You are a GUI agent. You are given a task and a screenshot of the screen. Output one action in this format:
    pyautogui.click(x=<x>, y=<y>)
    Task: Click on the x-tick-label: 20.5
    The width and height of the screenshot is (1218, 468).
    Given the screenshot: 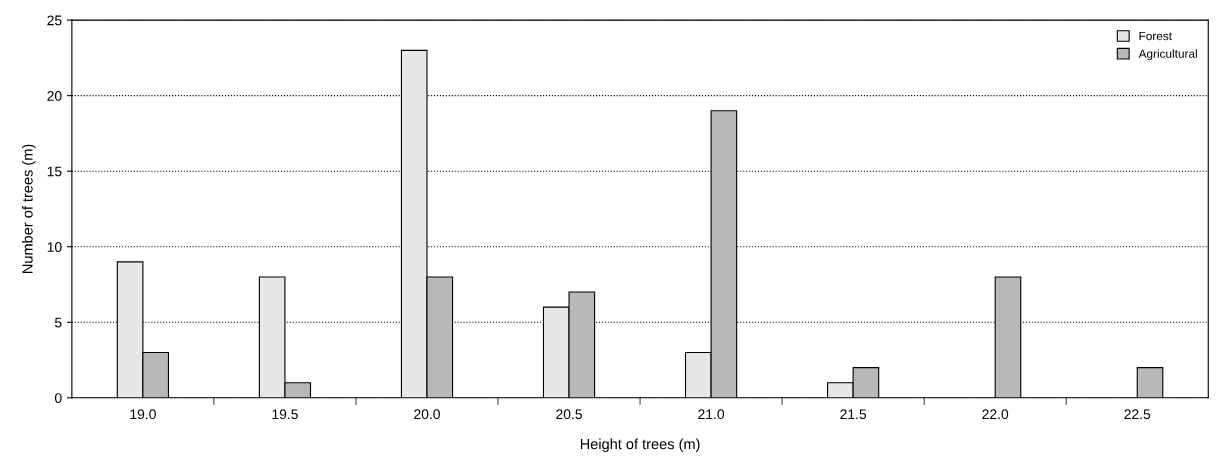 What is the action you would take?
    pyautogui.click(x=569, y=414)
    